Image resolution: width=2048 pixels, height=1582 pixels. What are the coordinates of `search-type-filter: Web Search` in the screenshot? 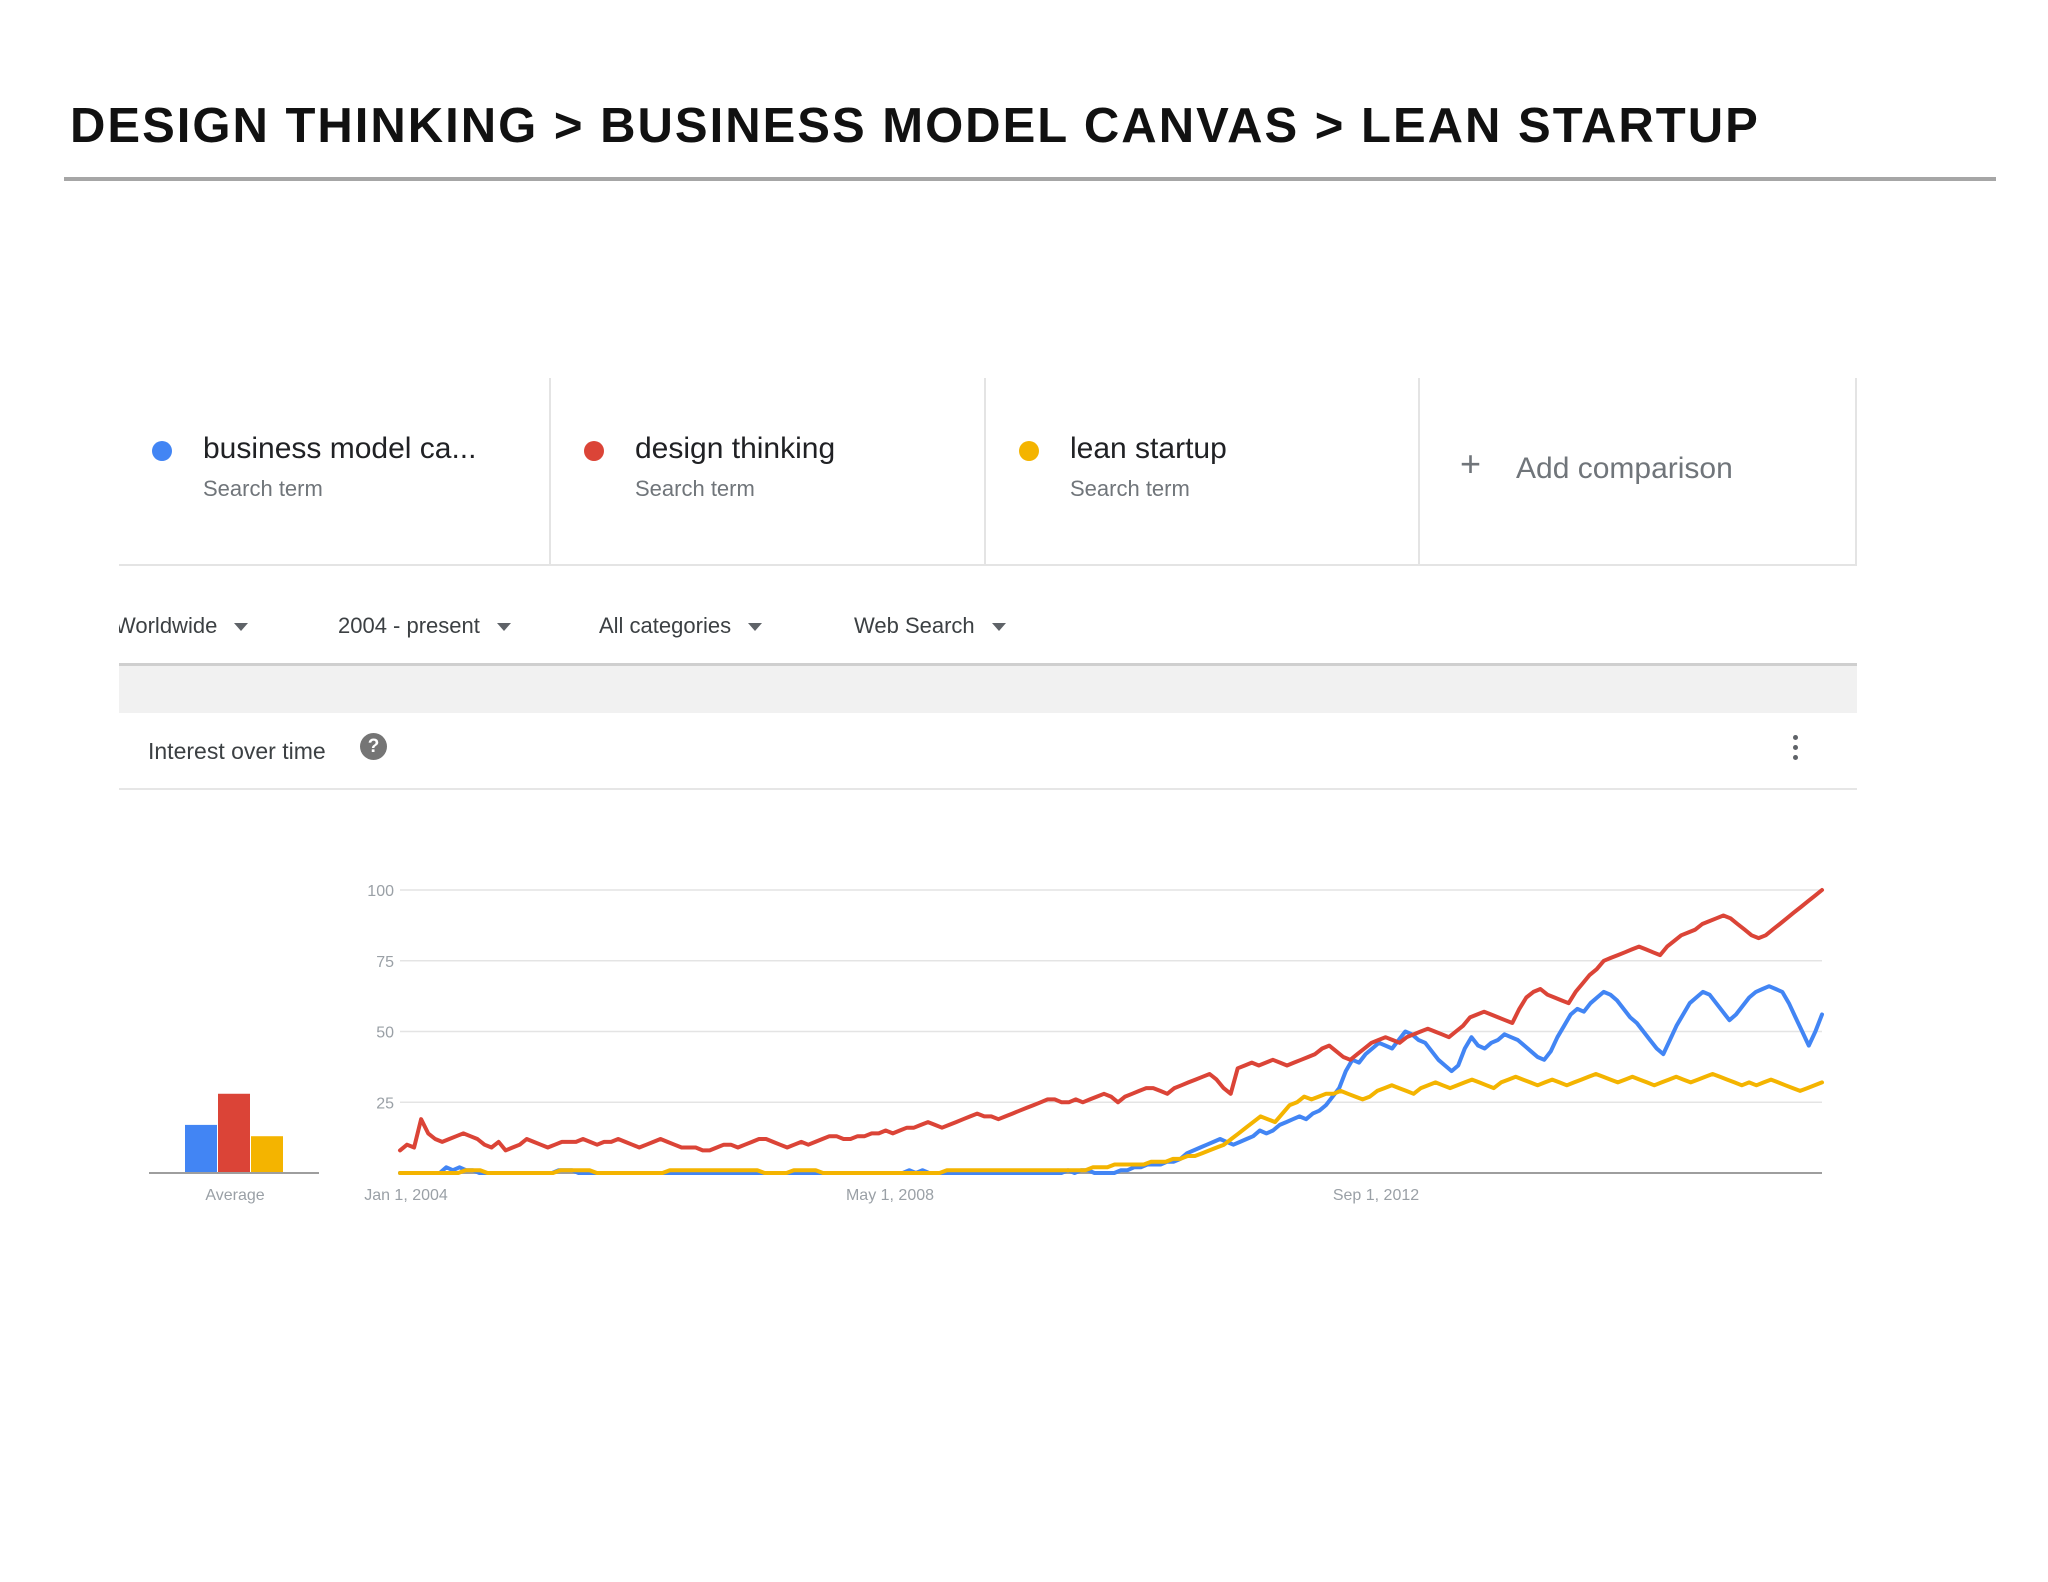 It's located at (930, 626).